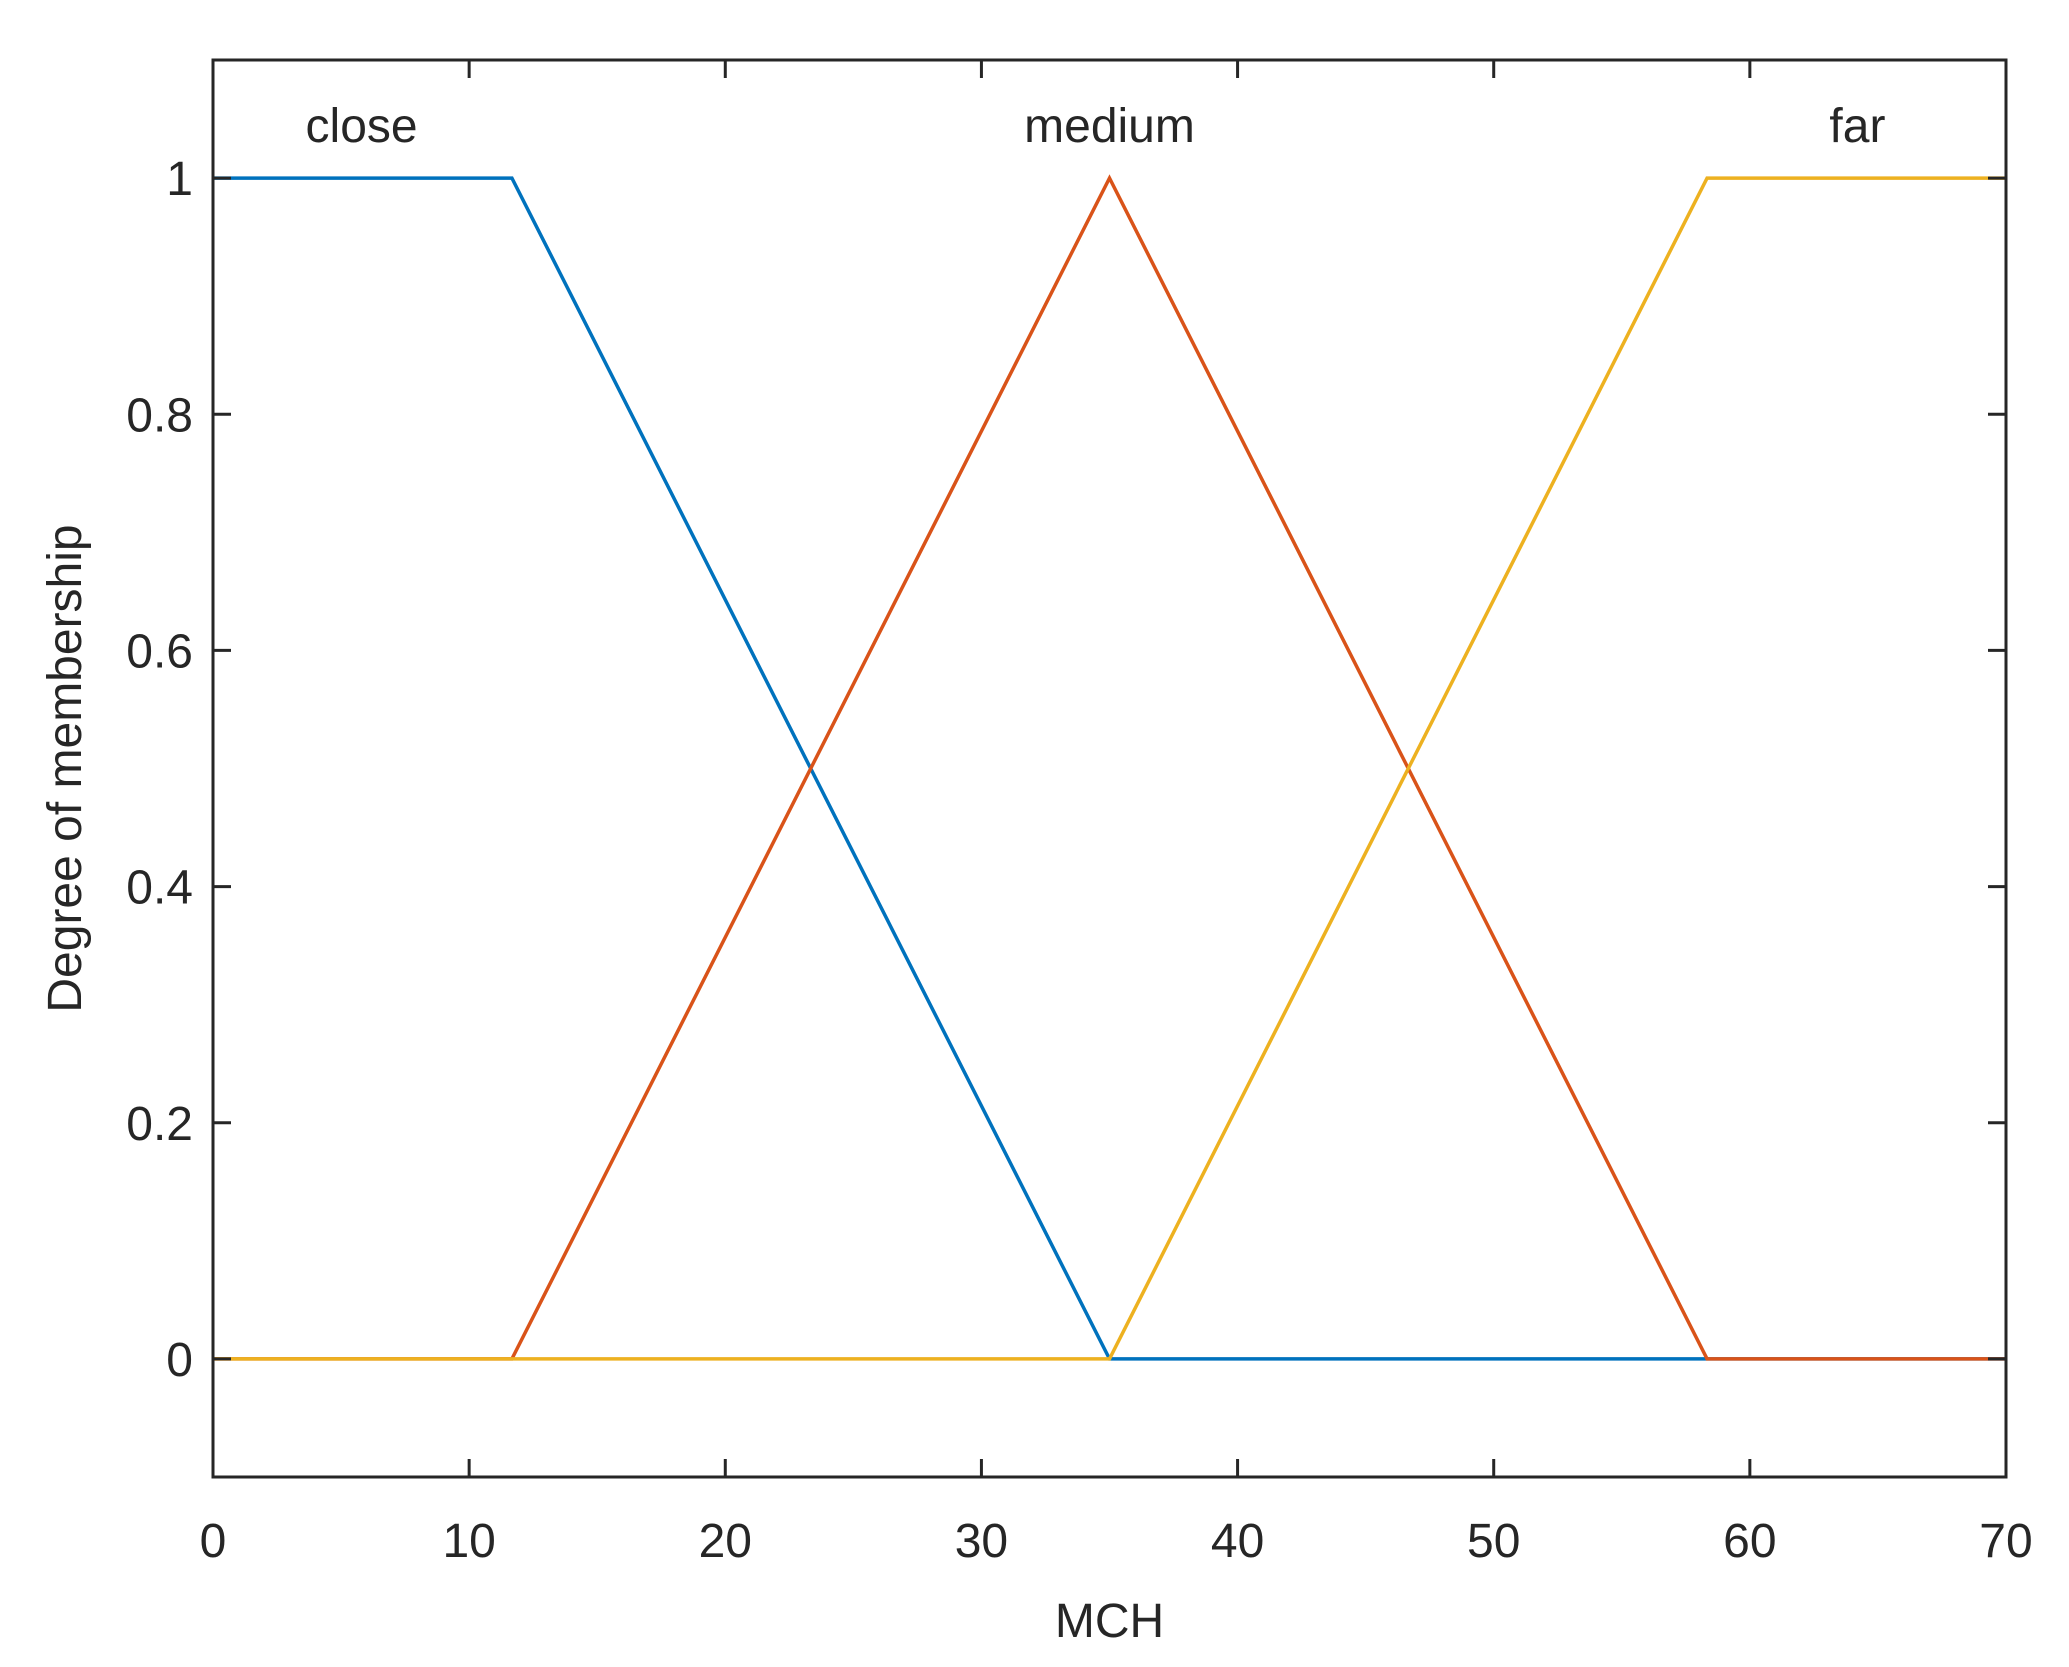 The width and height of the screenshot is (2069, 1667). Describe the element at coordinates (981, 1541) in the screenshot. I see `x-tick-label: 30` at that location.